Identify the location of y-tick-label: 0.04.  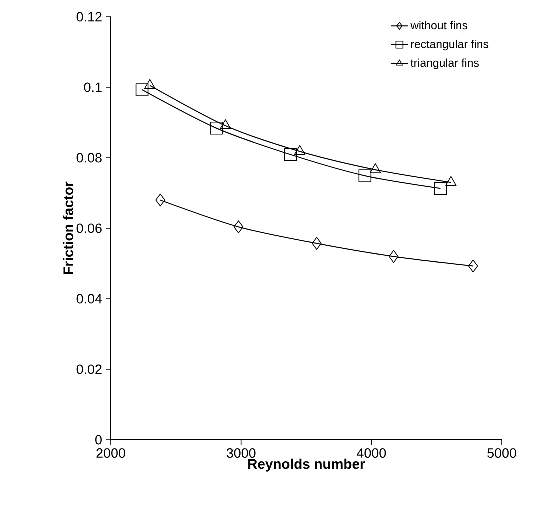
(89, 299).